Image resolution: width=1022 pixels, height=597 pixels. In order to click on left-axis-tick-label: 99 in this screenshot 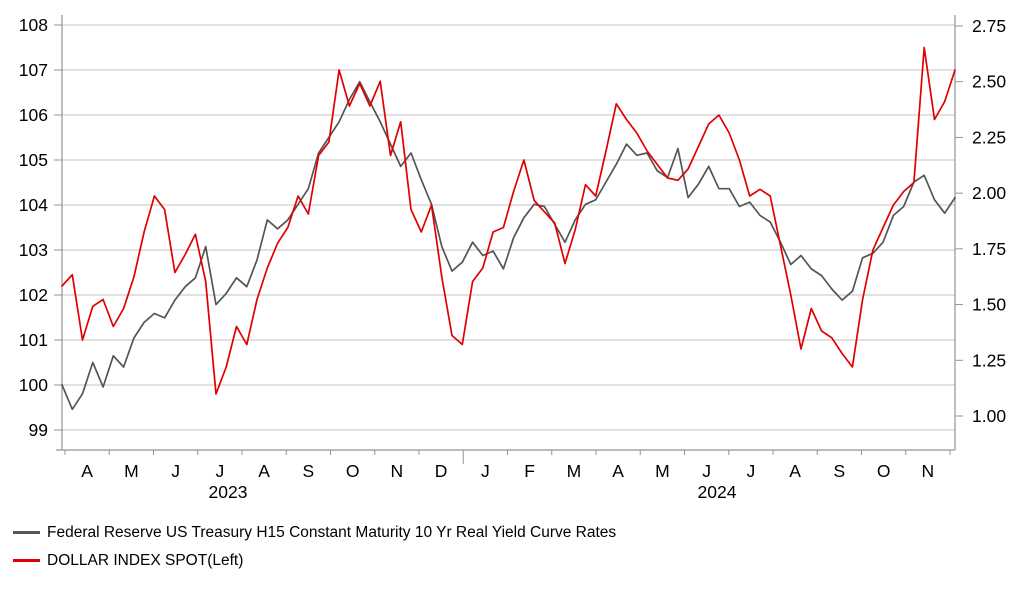, I will do `click(38, 430)`.